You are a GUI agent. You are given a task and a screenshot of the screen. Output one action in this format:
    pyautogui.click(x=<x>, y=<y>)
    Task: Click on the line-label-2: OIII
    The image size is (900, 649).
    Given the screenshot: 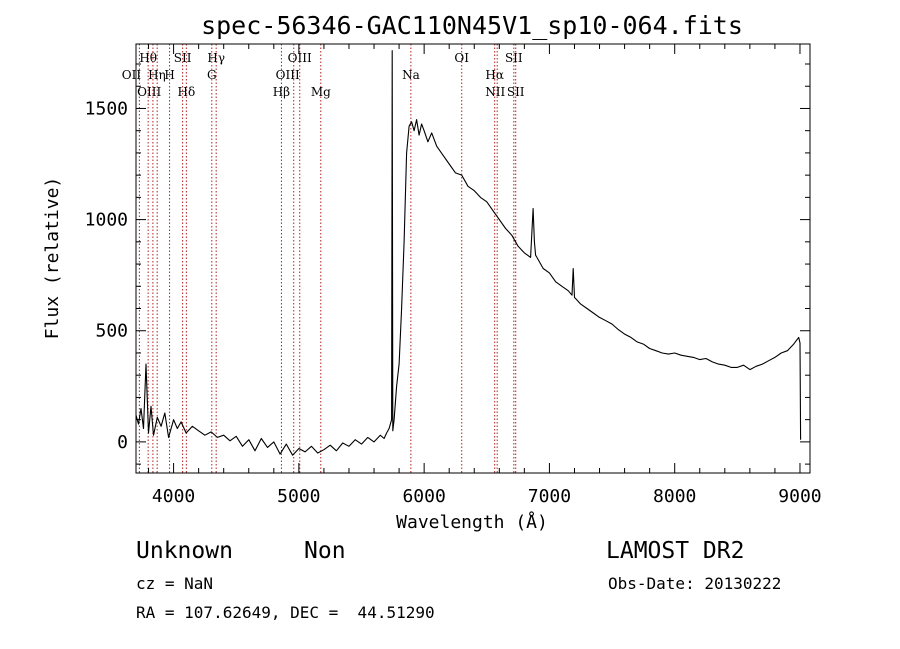 What is the action you would take?
    pyautogui.click(x=149, y=92)
    